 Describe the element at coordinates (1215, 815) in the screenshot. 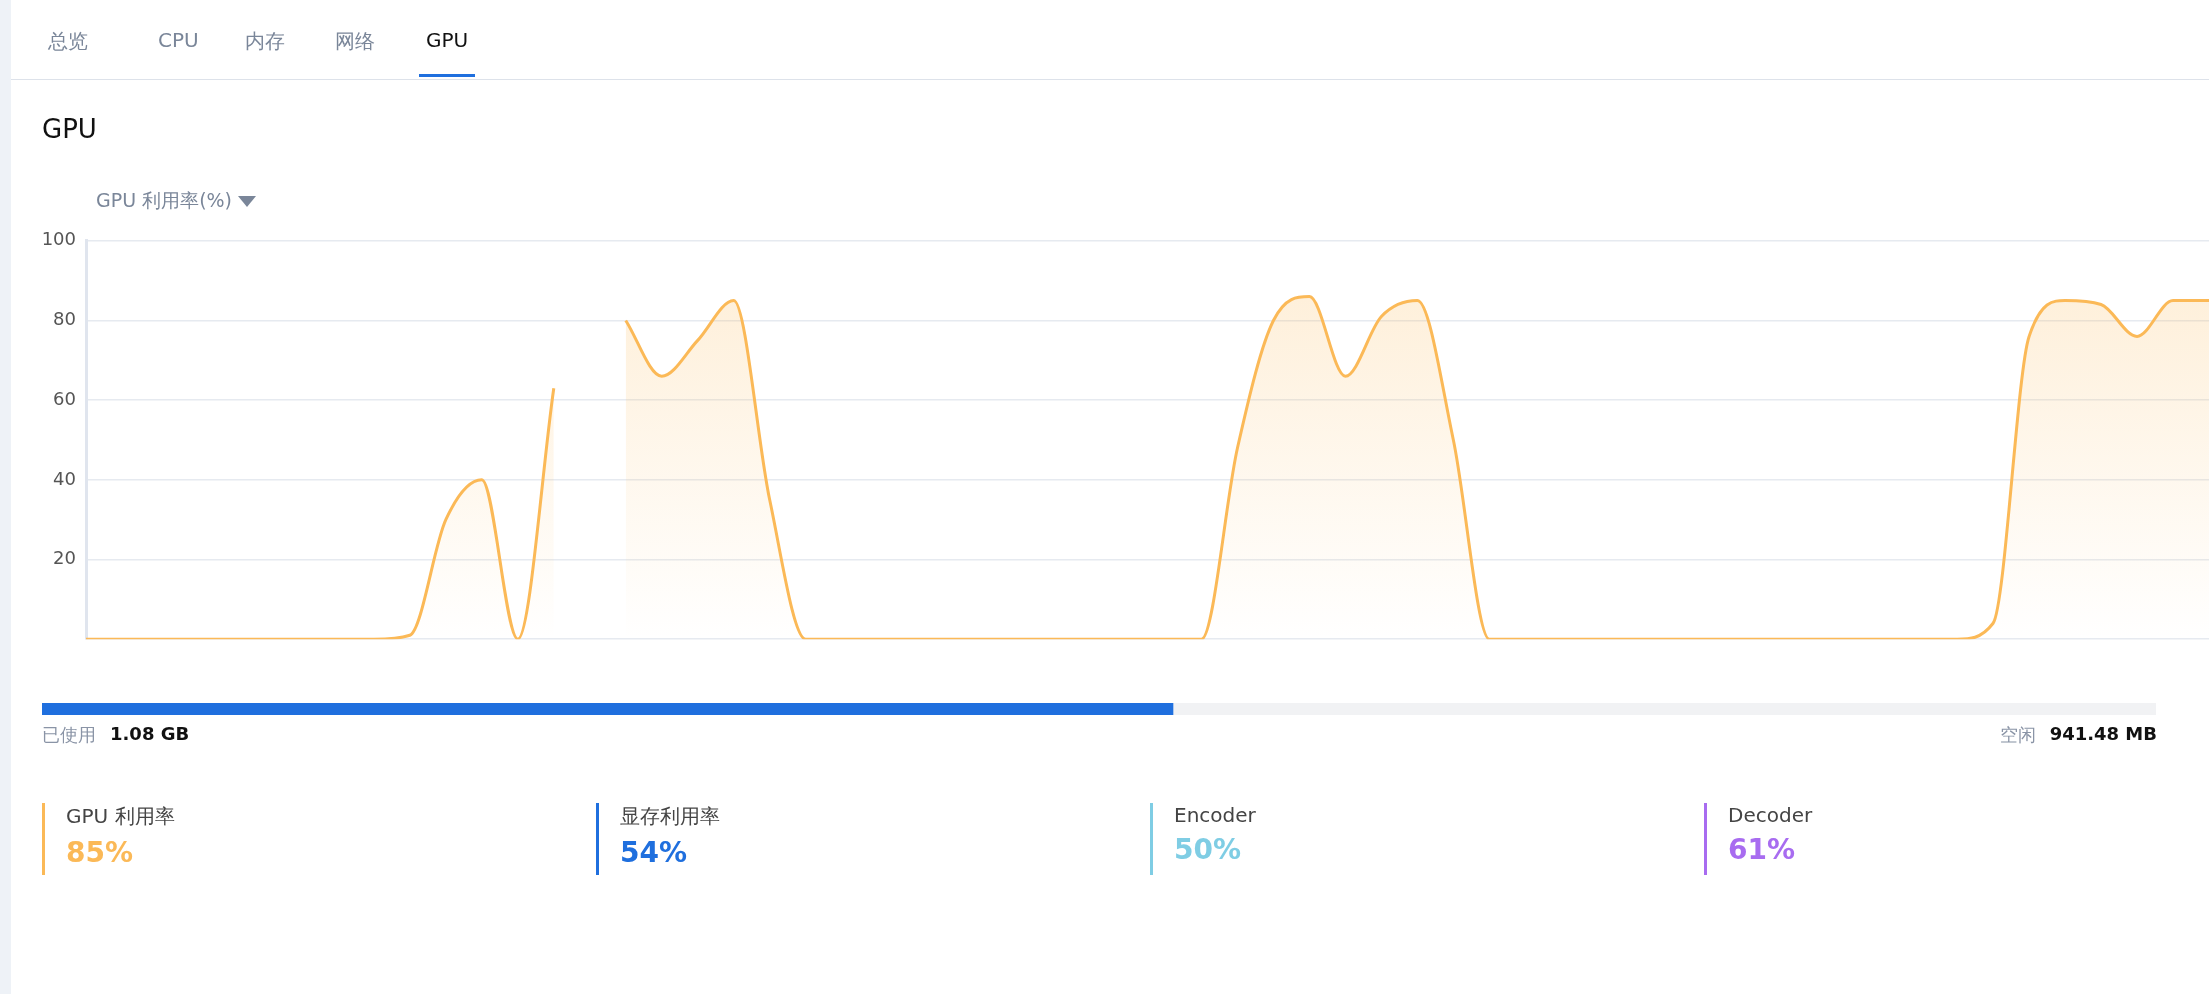

I see `text: Encoder` at that location.